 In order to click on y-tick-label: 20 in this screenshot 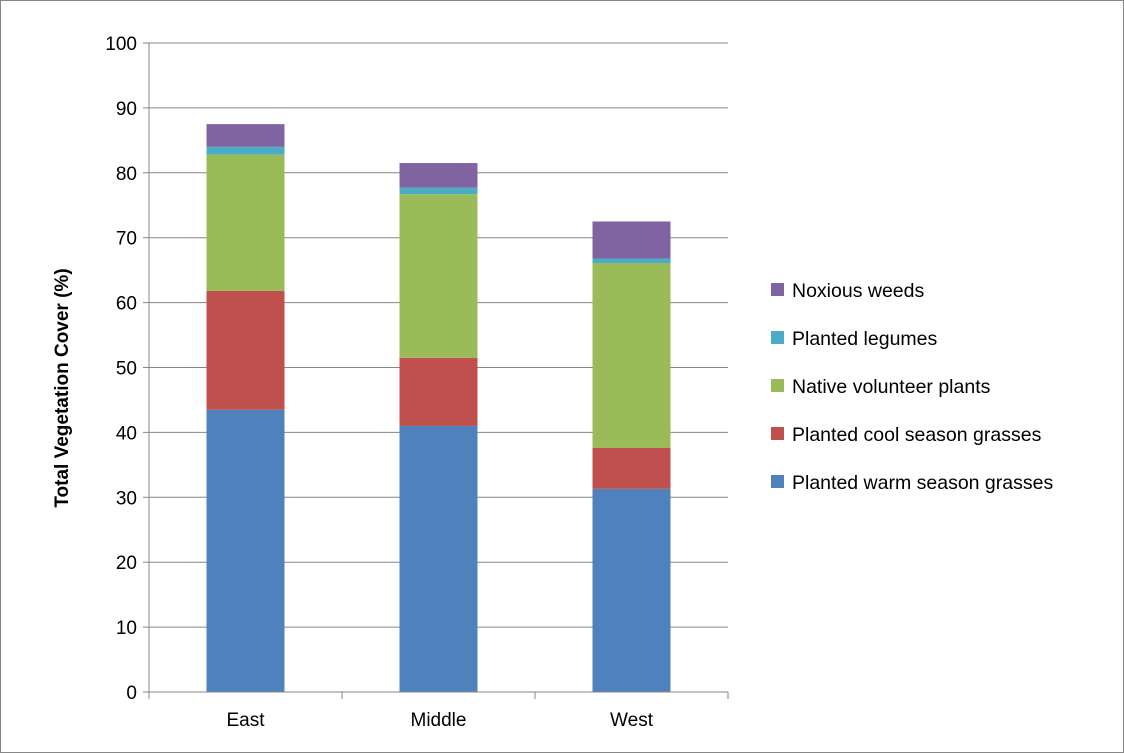, I will do `click(126, 563)`.